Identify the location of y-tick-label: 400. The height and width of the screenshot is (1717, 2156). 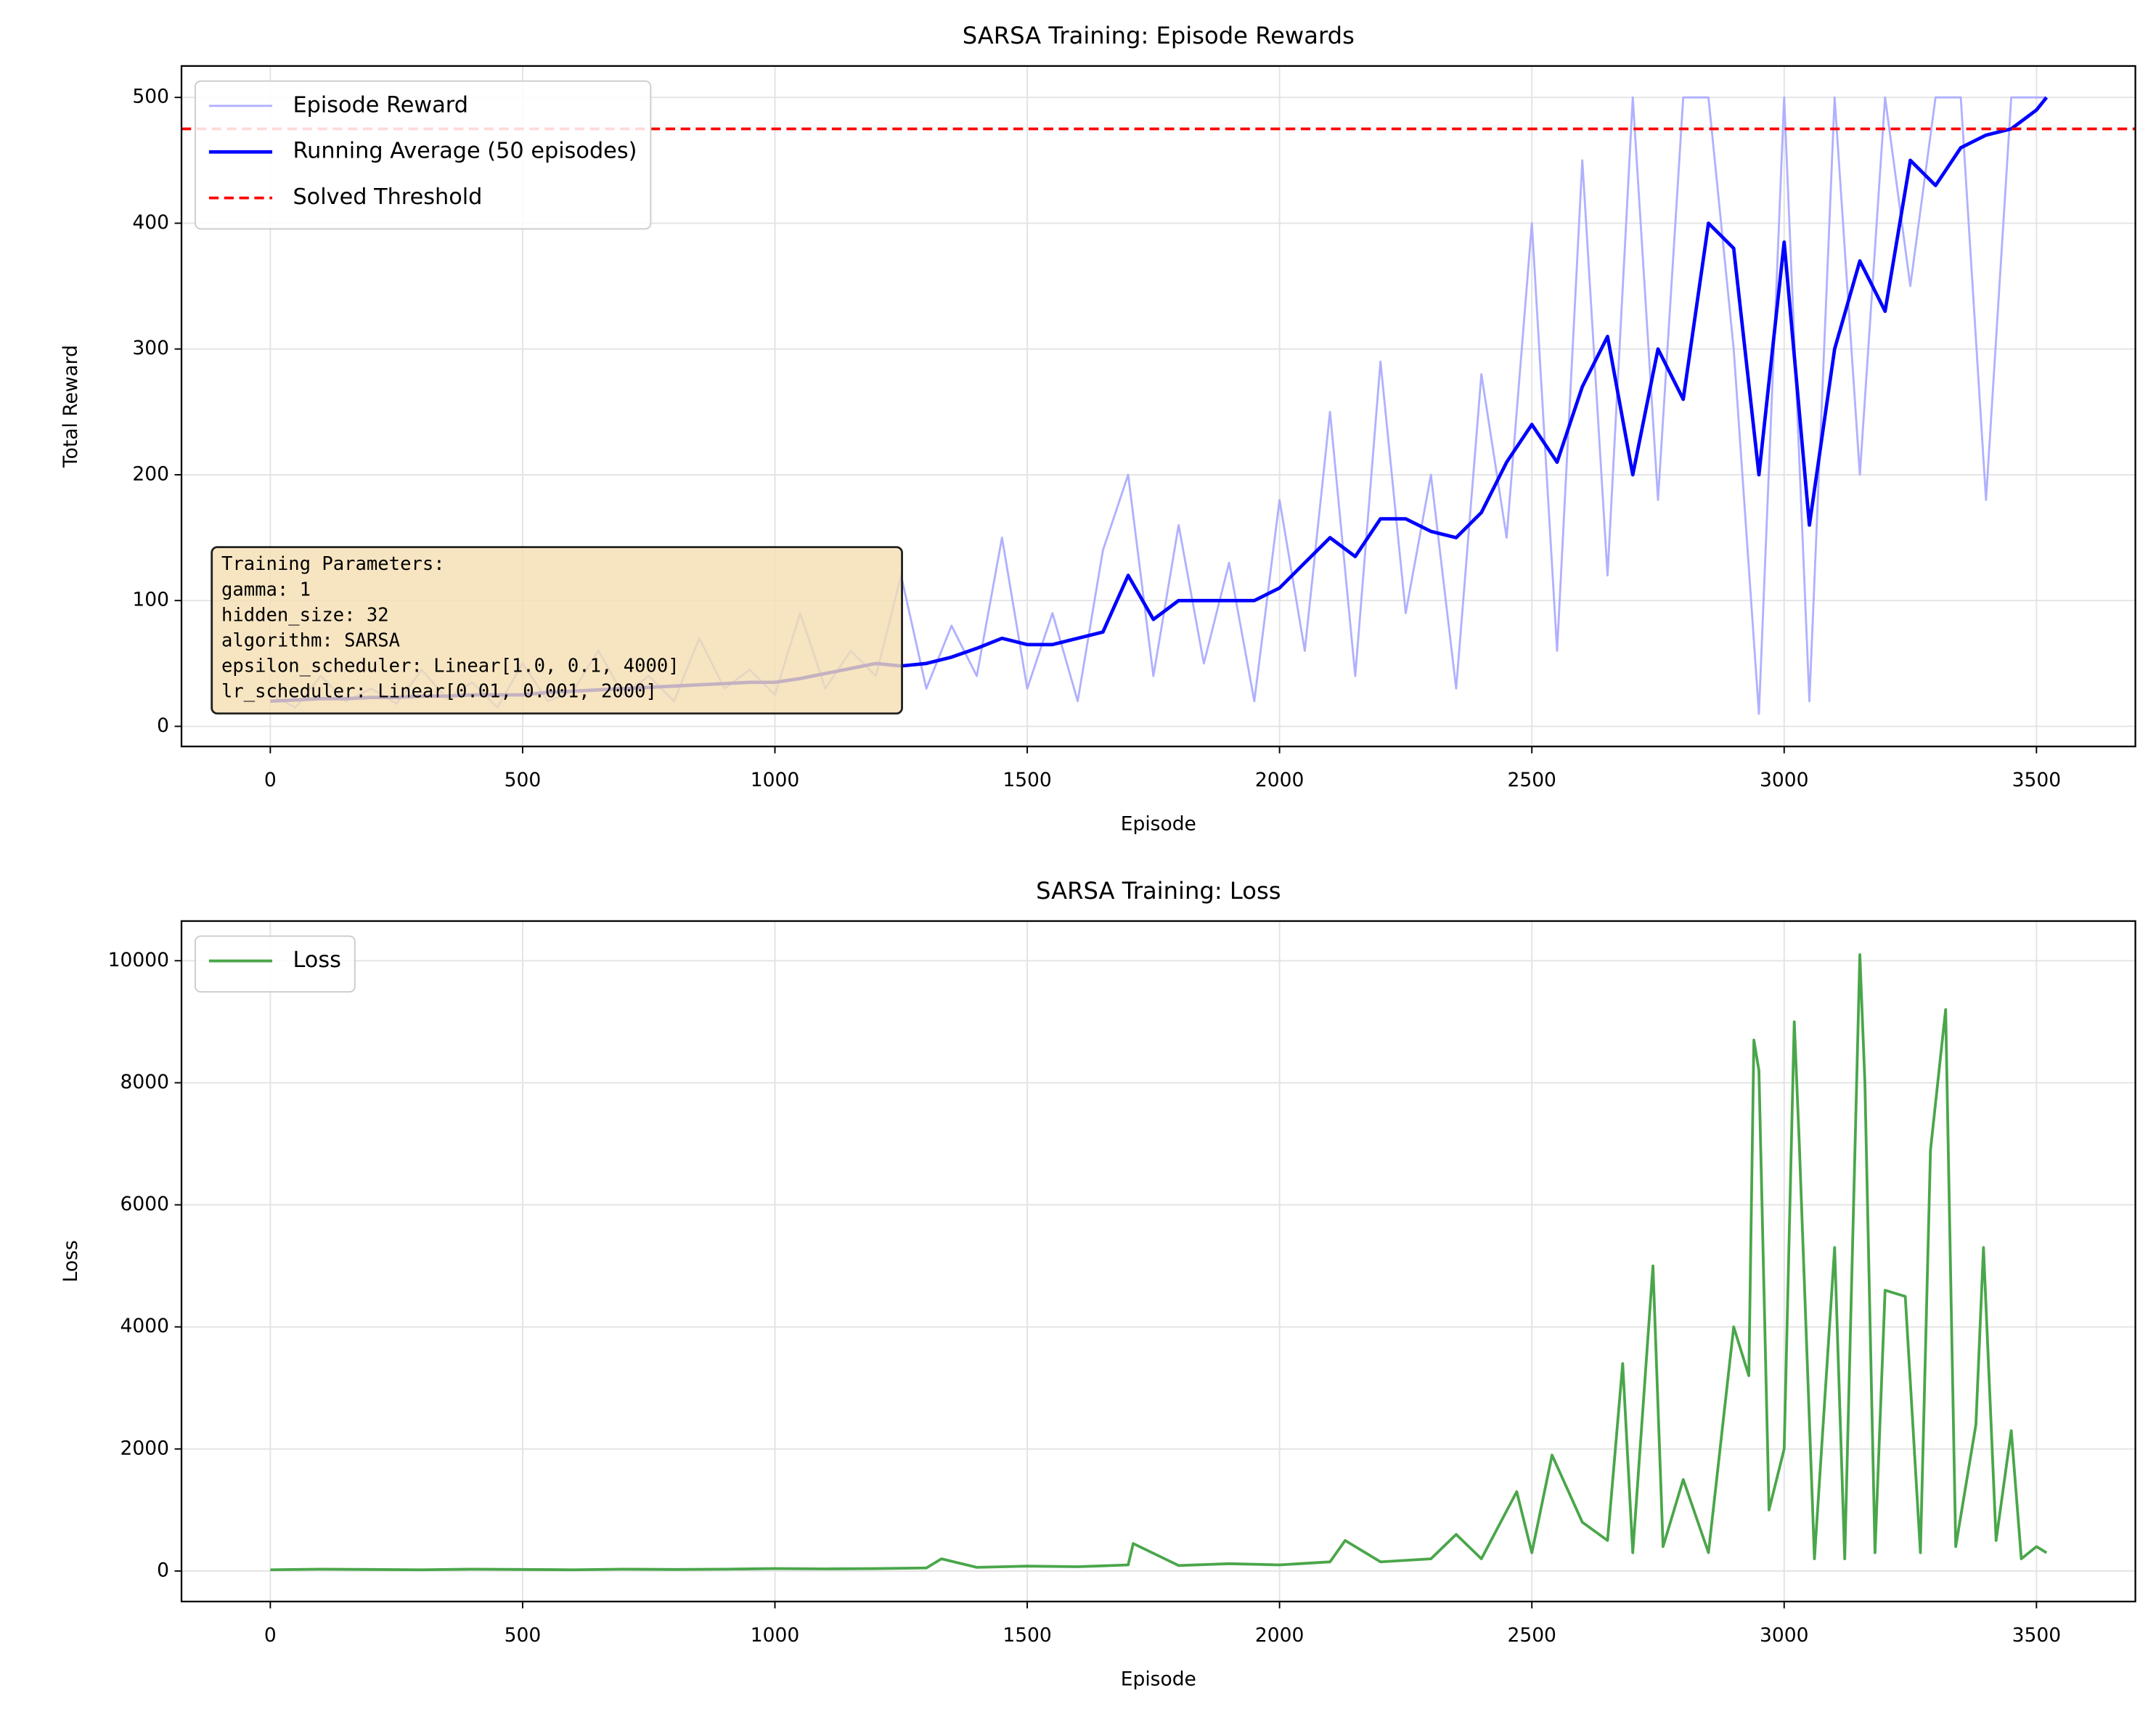
(151, 222).